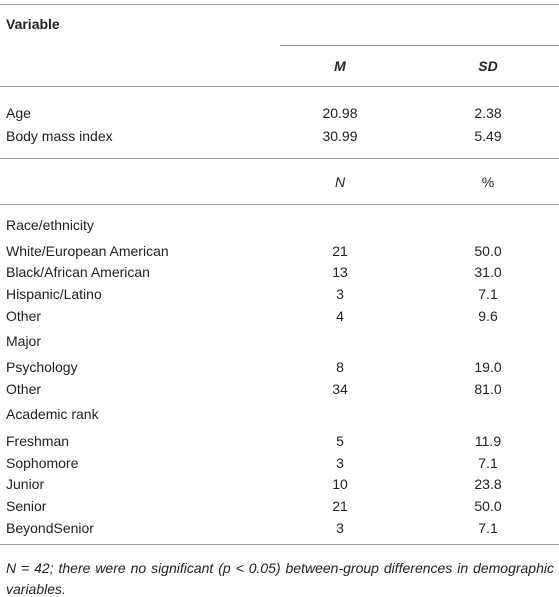 The image size is (559, 597). What do you see at coordinates (38, 441) in the screenshot?
I see `row-label: Freshman` at bounding box center [38, 441].